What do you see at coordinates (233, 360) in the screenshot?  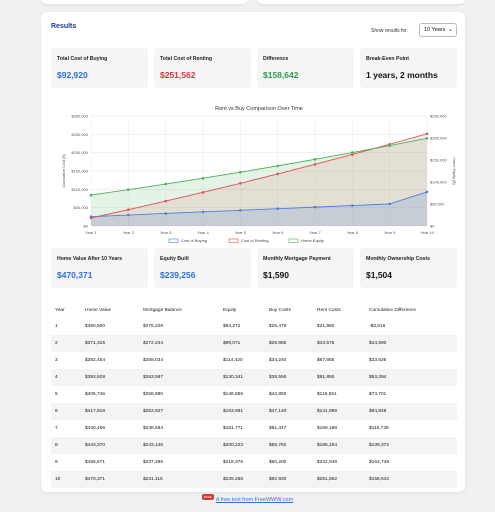 I see `table-cell: $114,420` at bounding box center [233, 360].